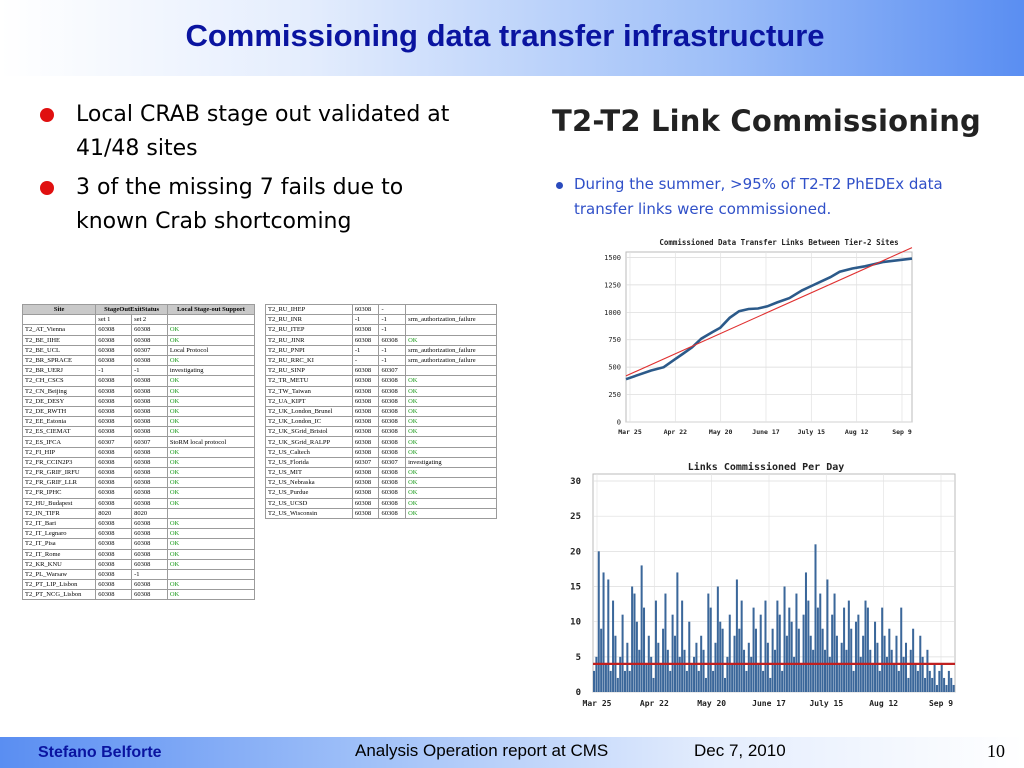  Describe the element at coordinates (381, 513) in the screenshot. I see `table-row: T2_US_Wisconsin 60308 60308 OK` at that location.